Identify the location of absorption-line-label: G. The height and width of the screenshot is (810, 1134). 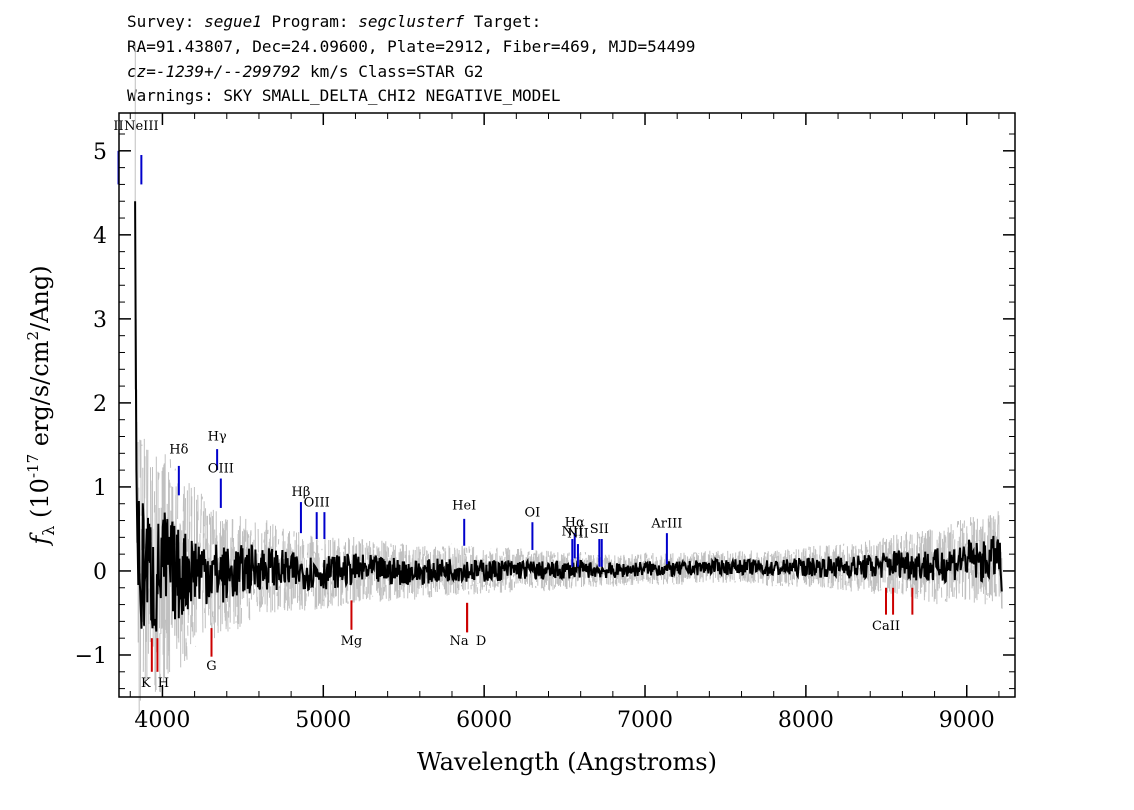
(211, 666).